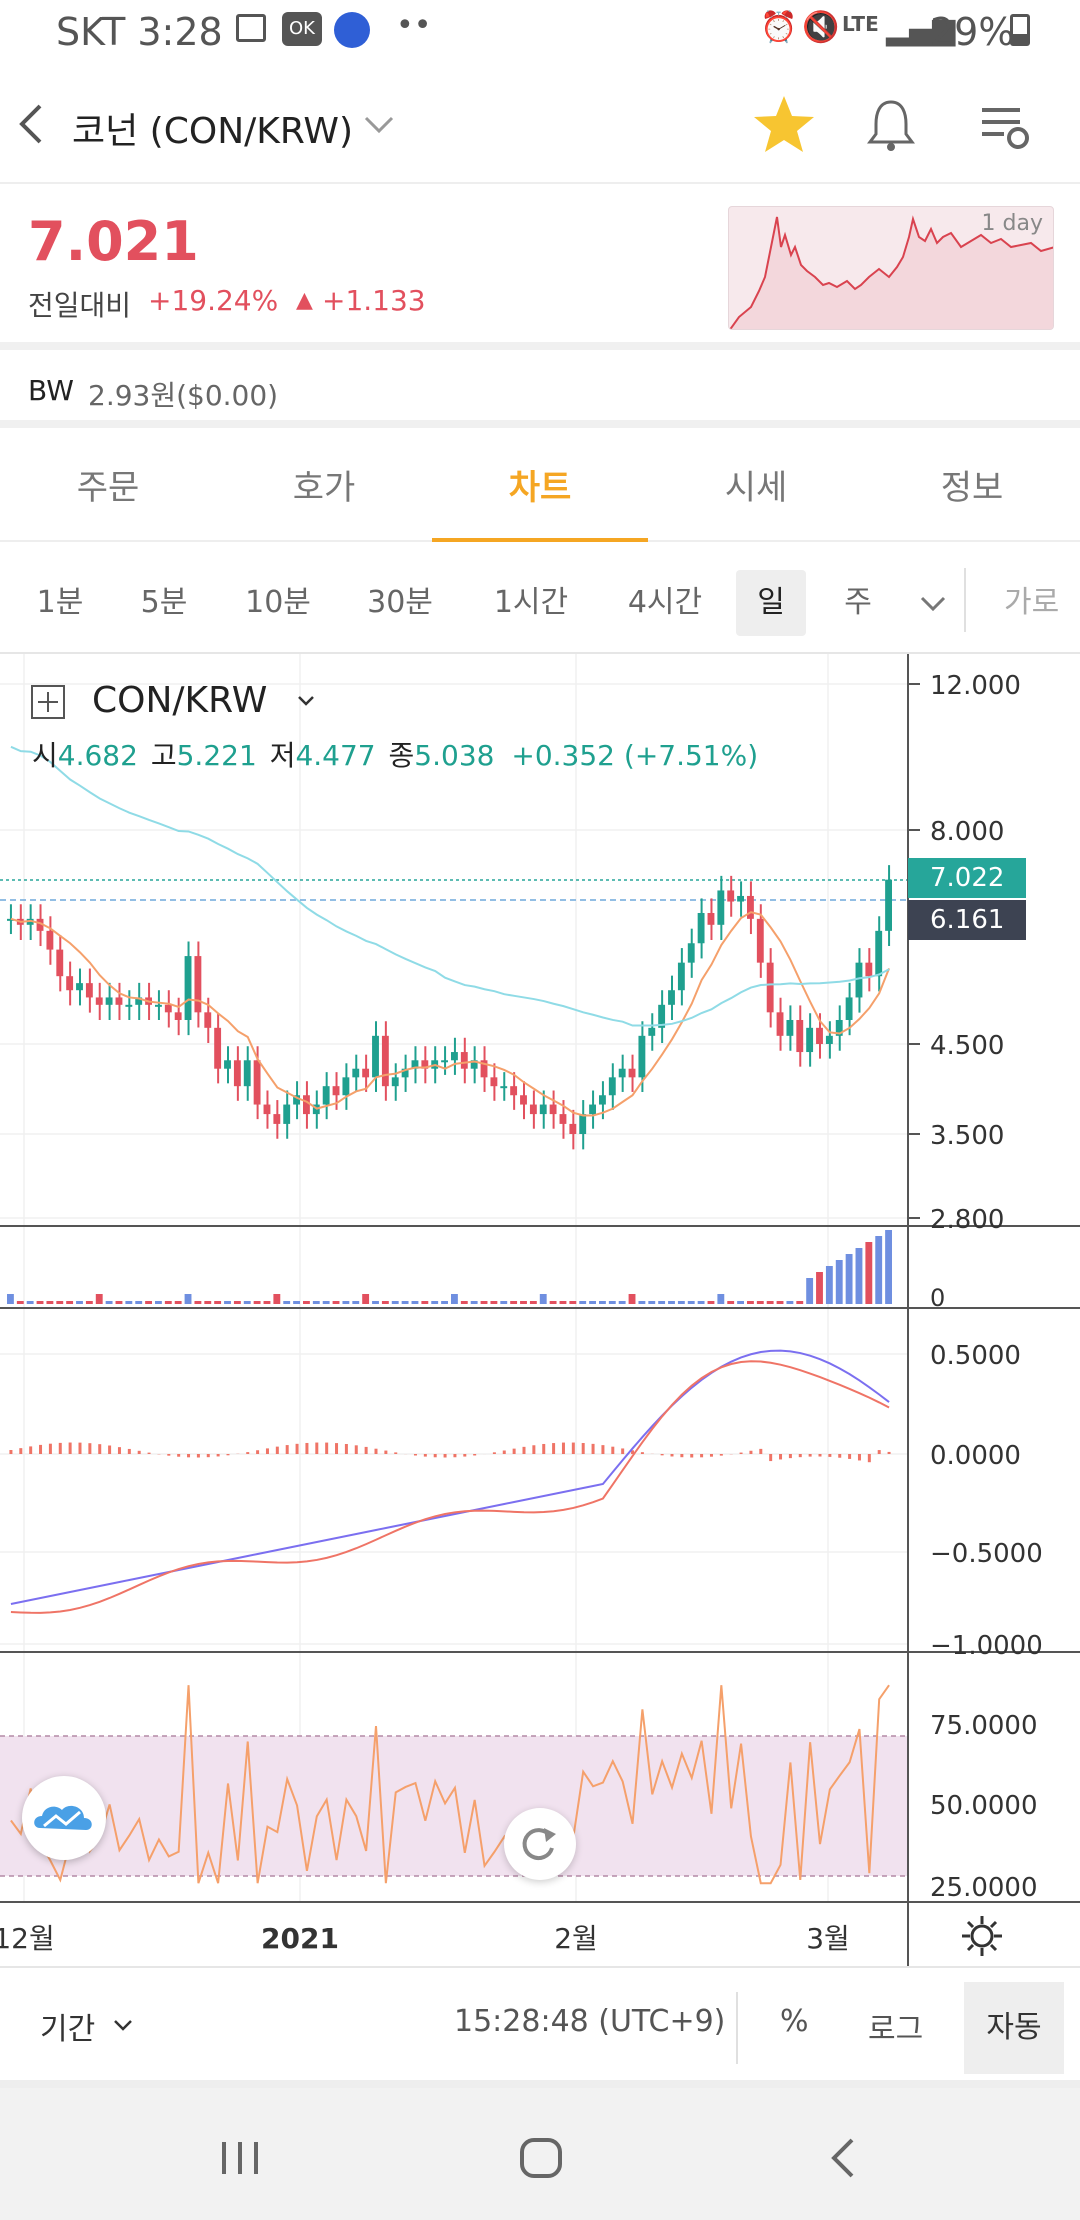  I want to click on landscape-toggle: 가로, so click(1032, 602).